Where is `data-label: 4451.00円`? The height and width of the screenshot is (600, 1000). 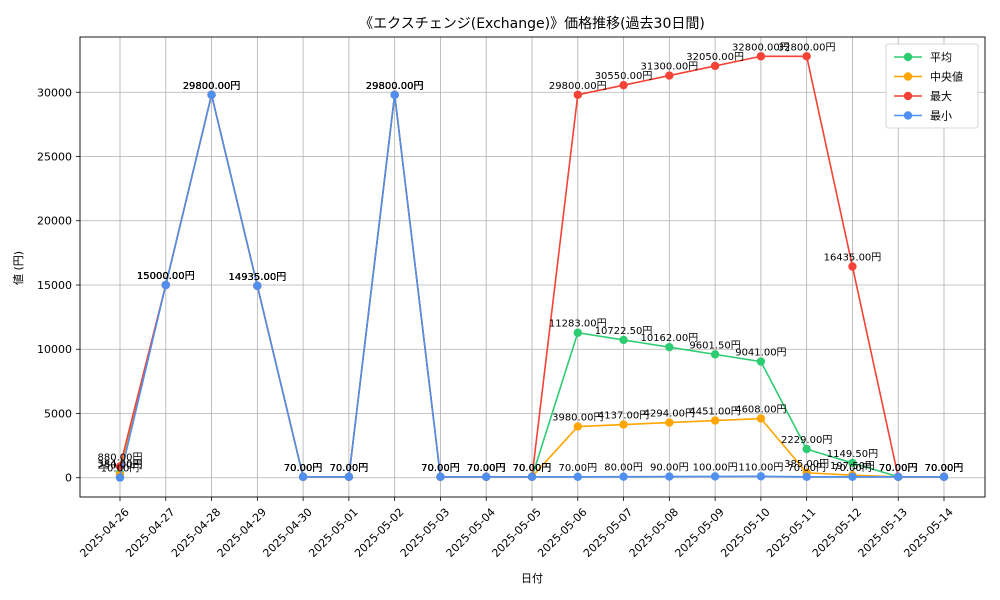 data-label: 4451.00円 is located at coordinates (714, 412).